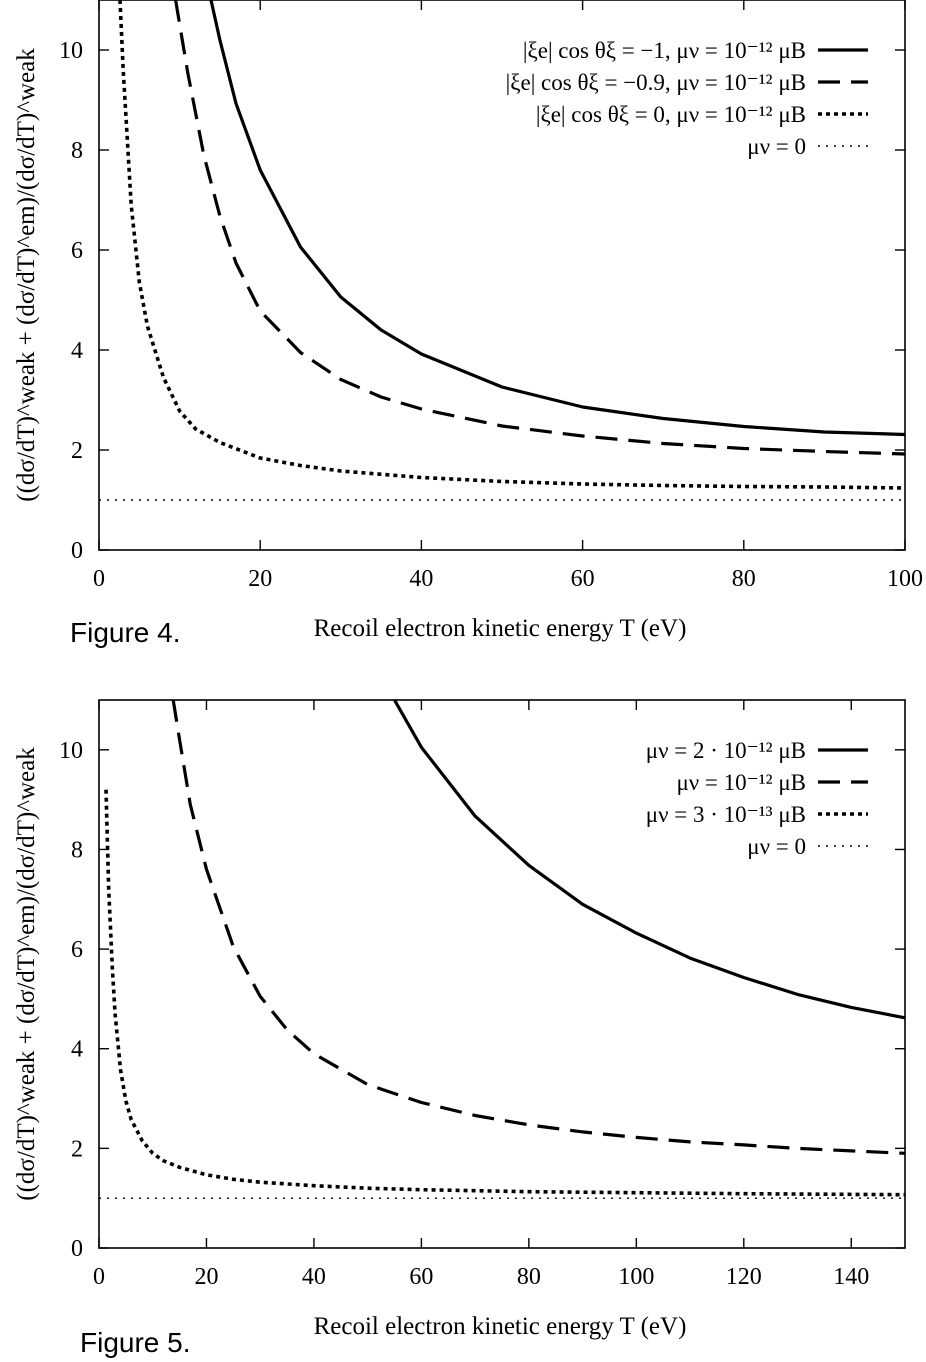  What do you see at coordinates (77, 251) in the screenshot?
I see `fig4-y-tick-label: 6` at bounding box center [77, 251].